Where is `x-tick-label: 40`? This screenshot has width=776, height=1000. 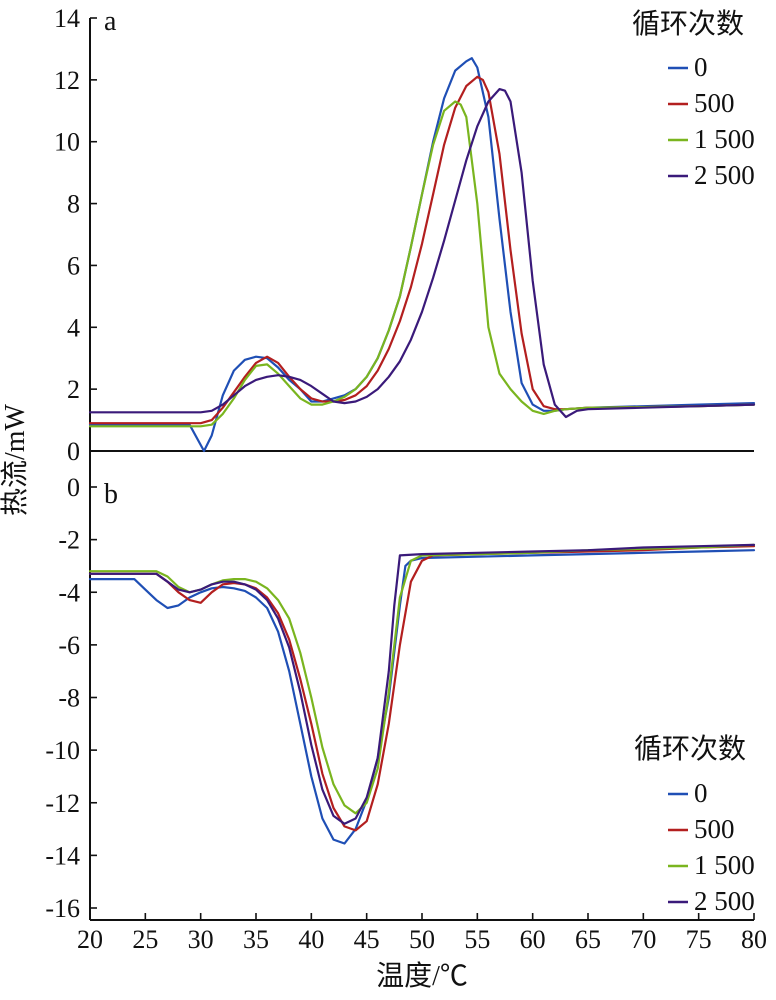
x-tick-label: 40 is located at coordinates (311, 939).